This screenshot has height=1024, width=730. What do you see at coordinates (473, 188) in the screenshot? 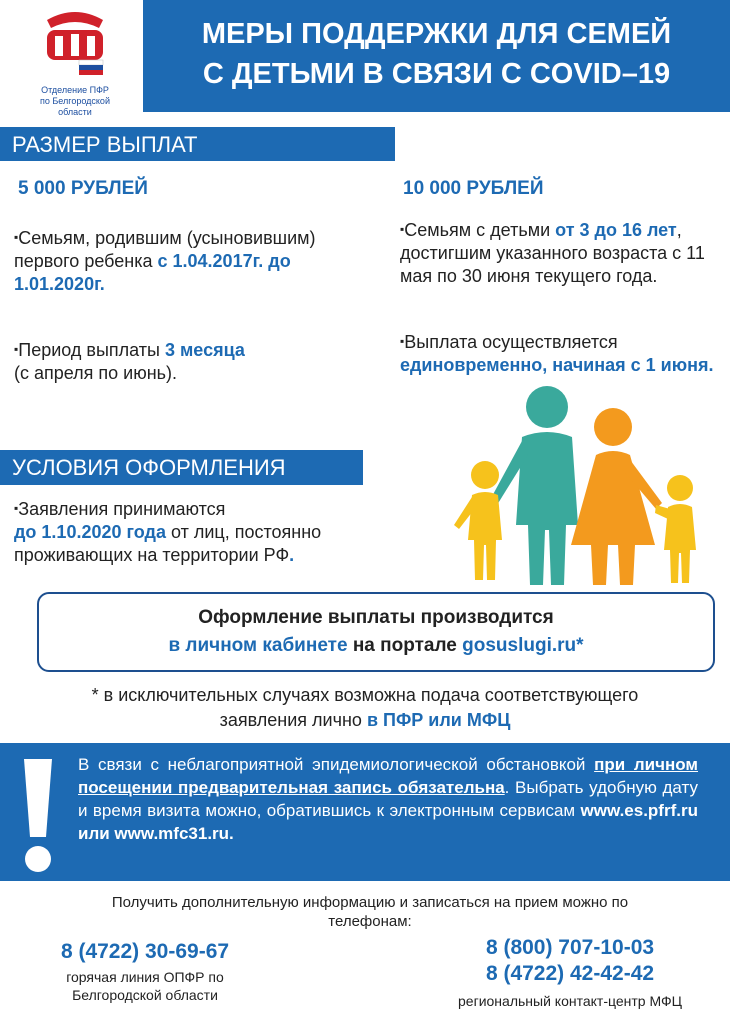
I see `amount: 10 000 РУБЛЕЙ` at bounding box center [473, 188].